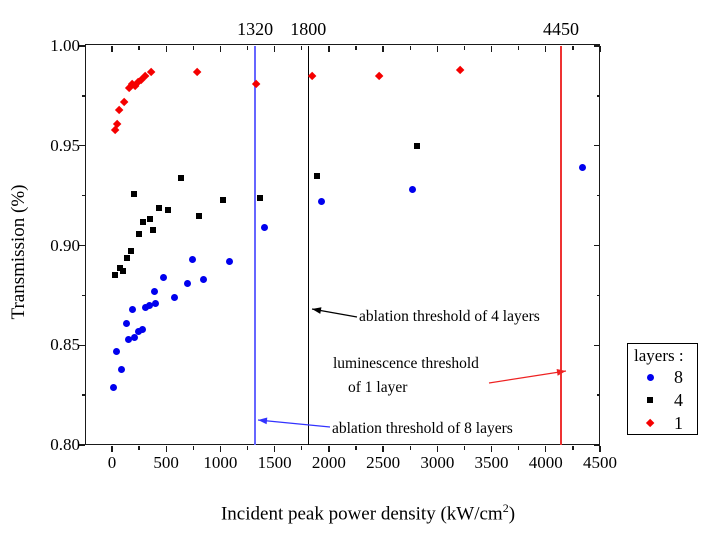  What do you see at coordinates (678, 423) in the screenshot?
I see `legend-label: 1` at bounding box center [678, 423].